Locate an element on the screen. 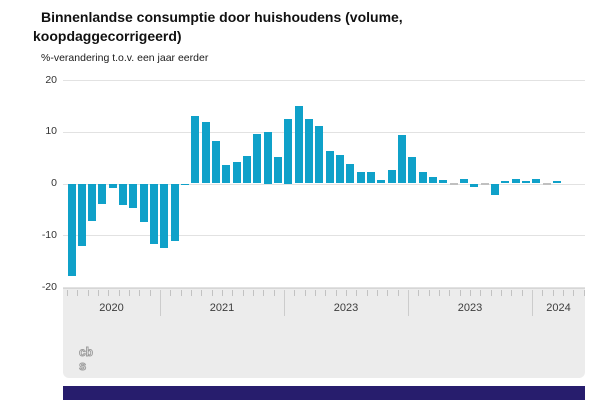 This screenshot has height=400, width=600. y-axis-tick-label: -20 is located at coordinates (49, 286).